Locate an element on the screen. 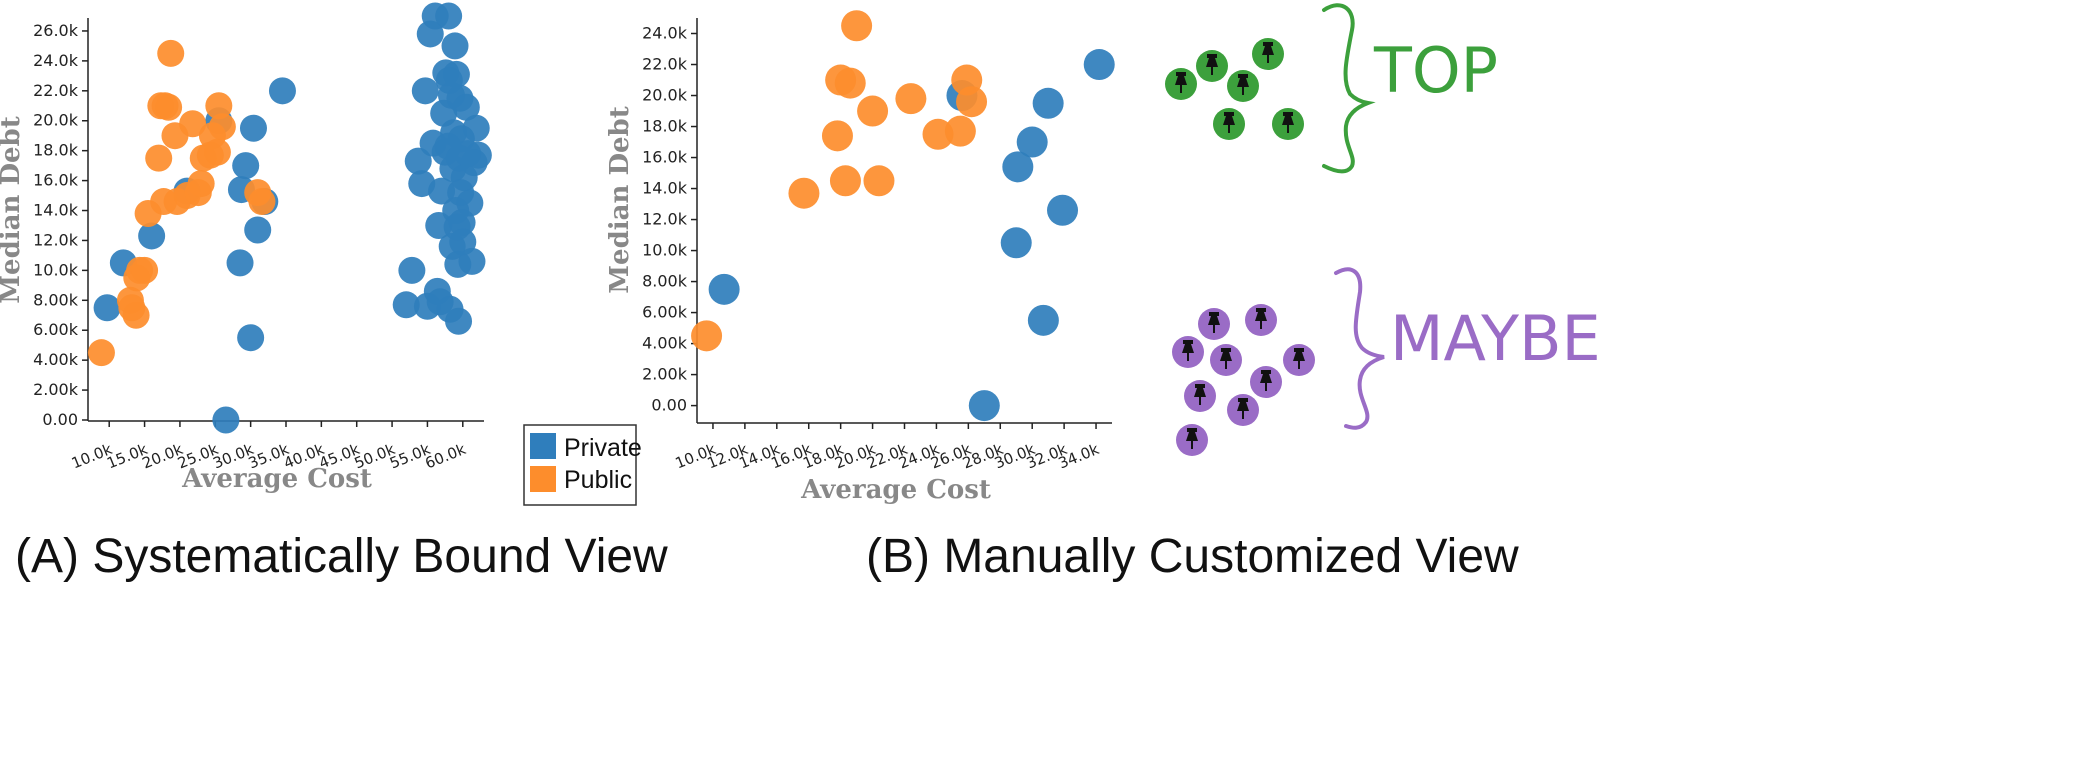  pinned-maybe-group is located at coordinates (1243, 380).